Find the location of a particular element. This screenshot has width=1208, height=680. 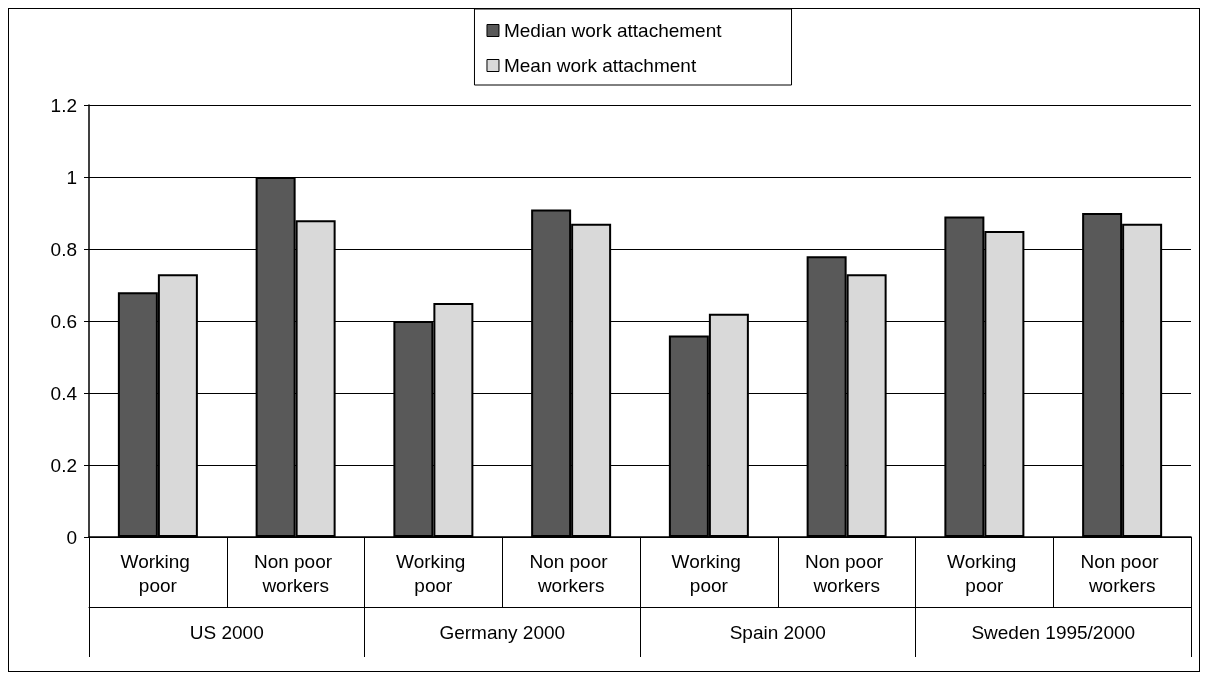

y-tick-label: 0.2 is located at coordinates (63, 465).